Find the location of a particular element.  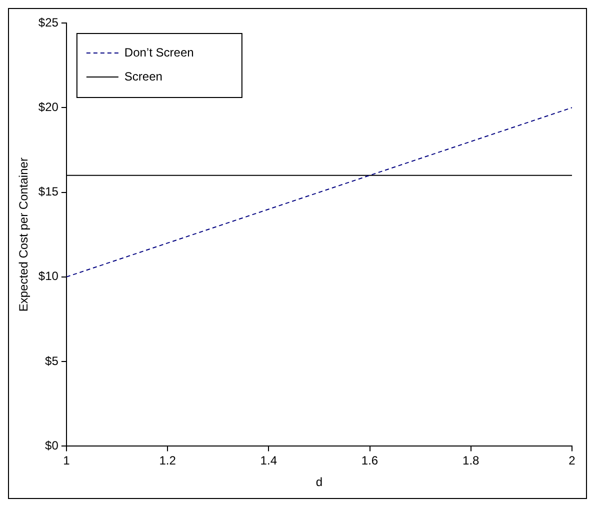

x-axis-title: d is located at coordinates (319, 482).